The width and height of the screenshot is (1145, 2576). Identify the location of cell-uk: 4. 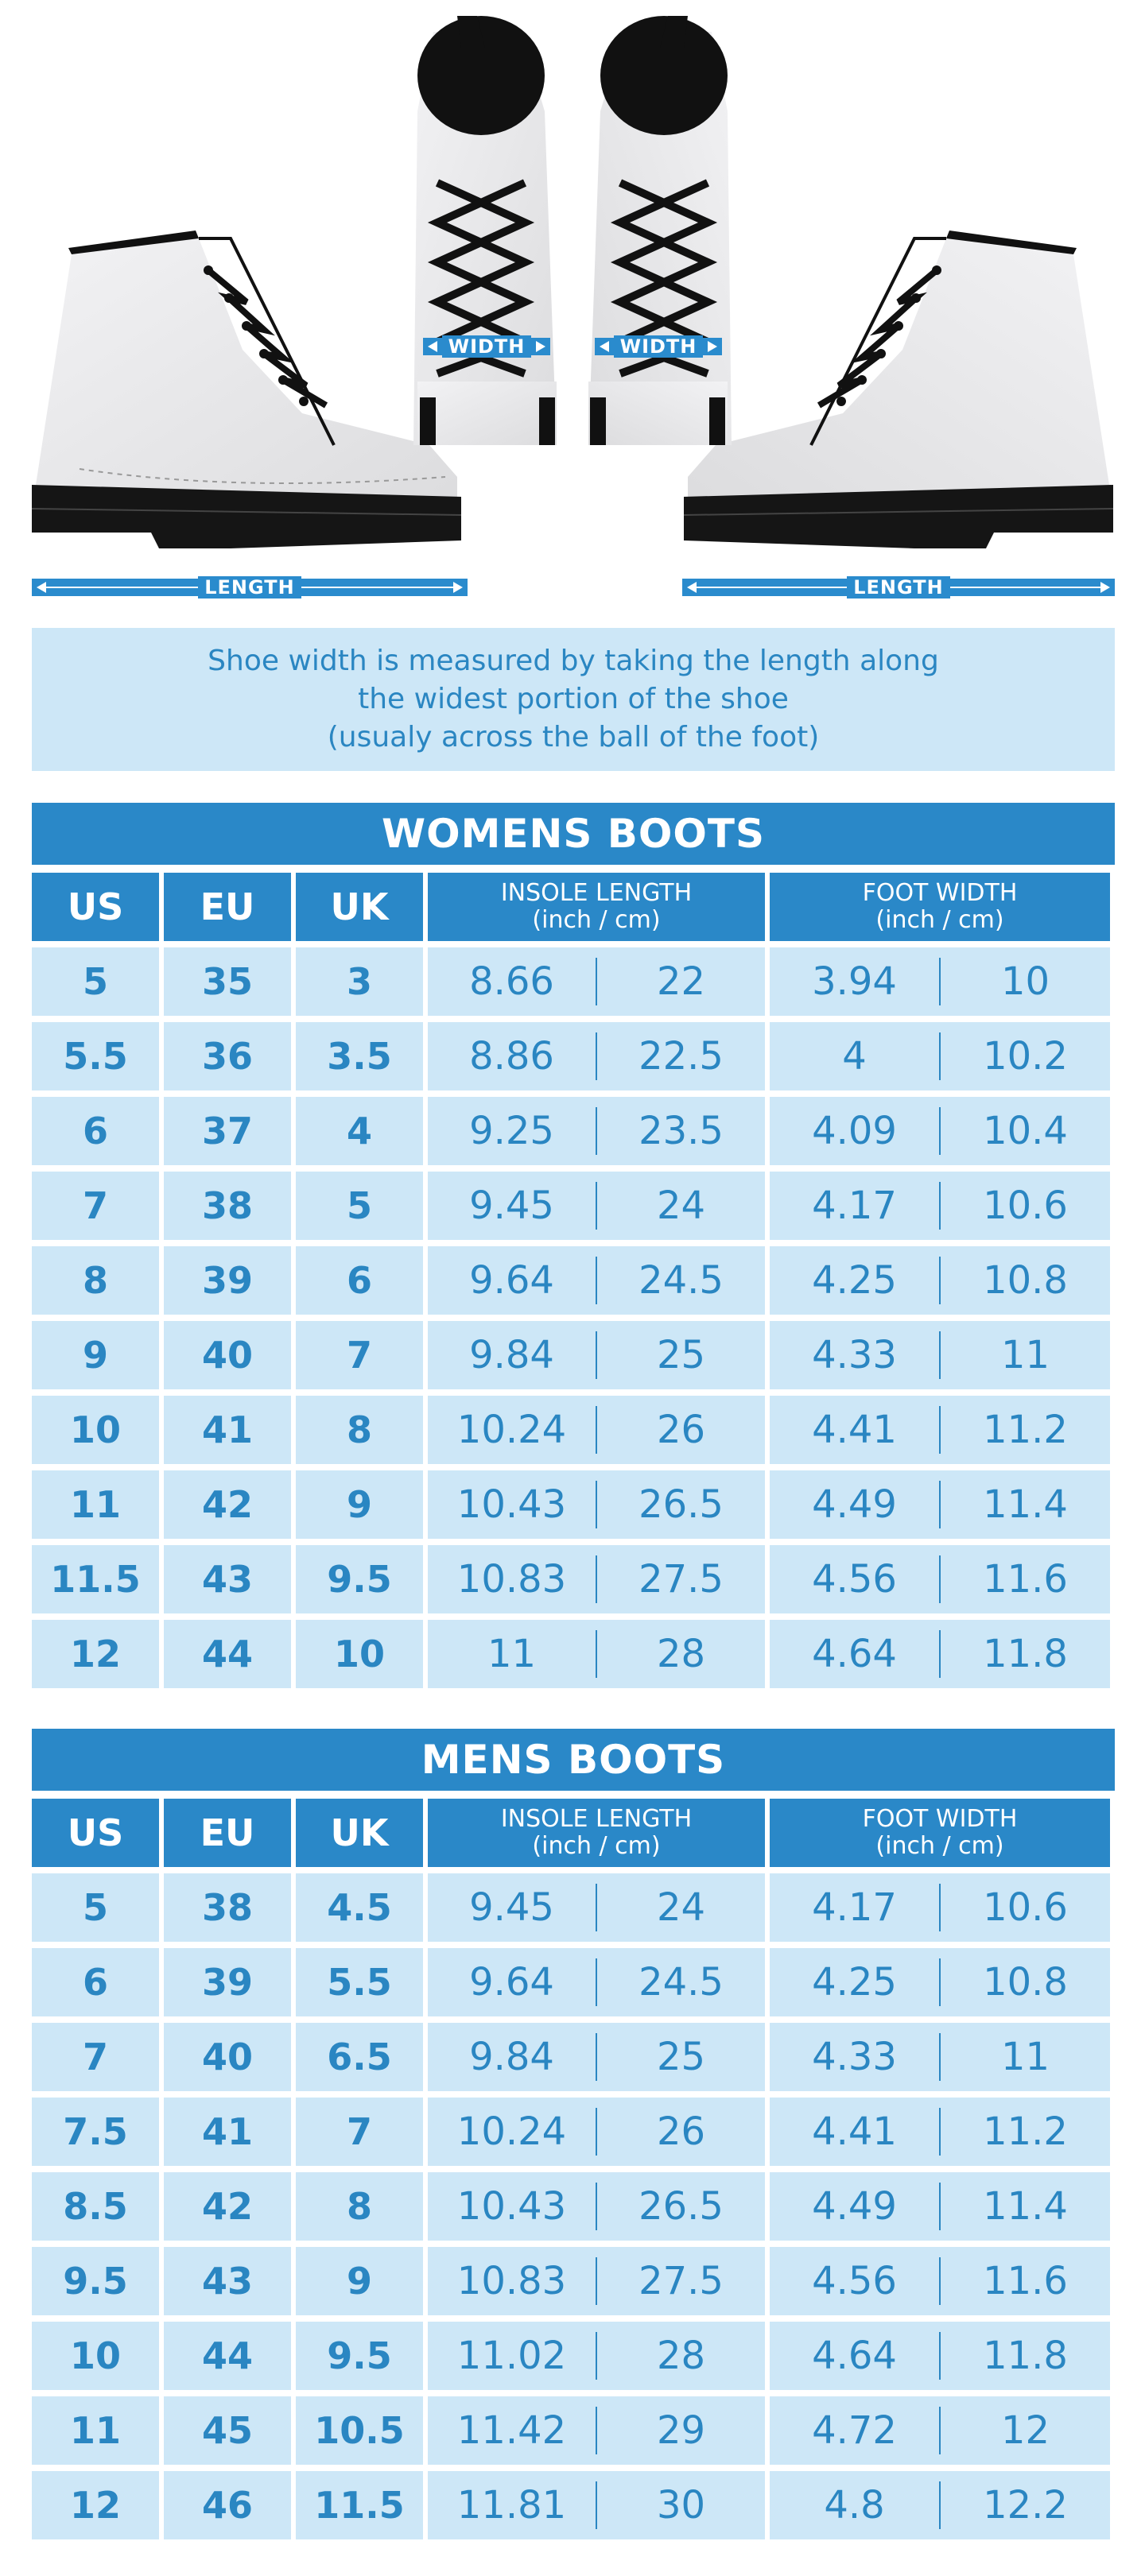
(359, 1131).